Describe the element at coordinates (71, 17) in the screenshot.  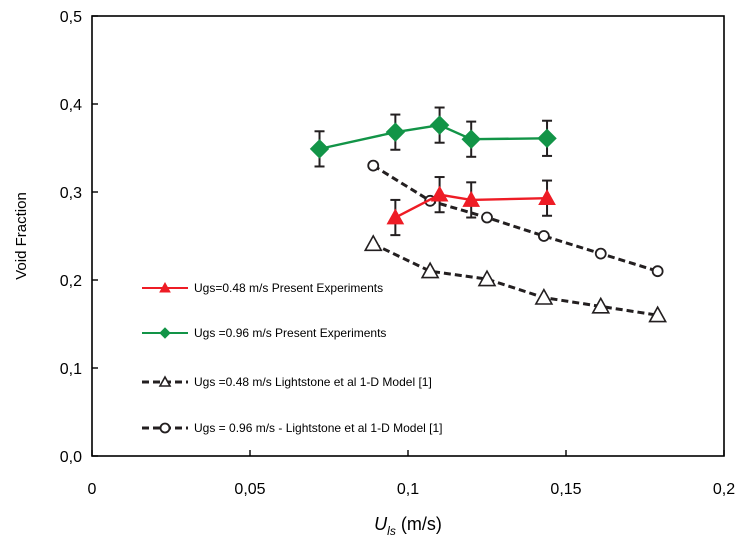
I see `y-tick-label: 0,5` at that location.